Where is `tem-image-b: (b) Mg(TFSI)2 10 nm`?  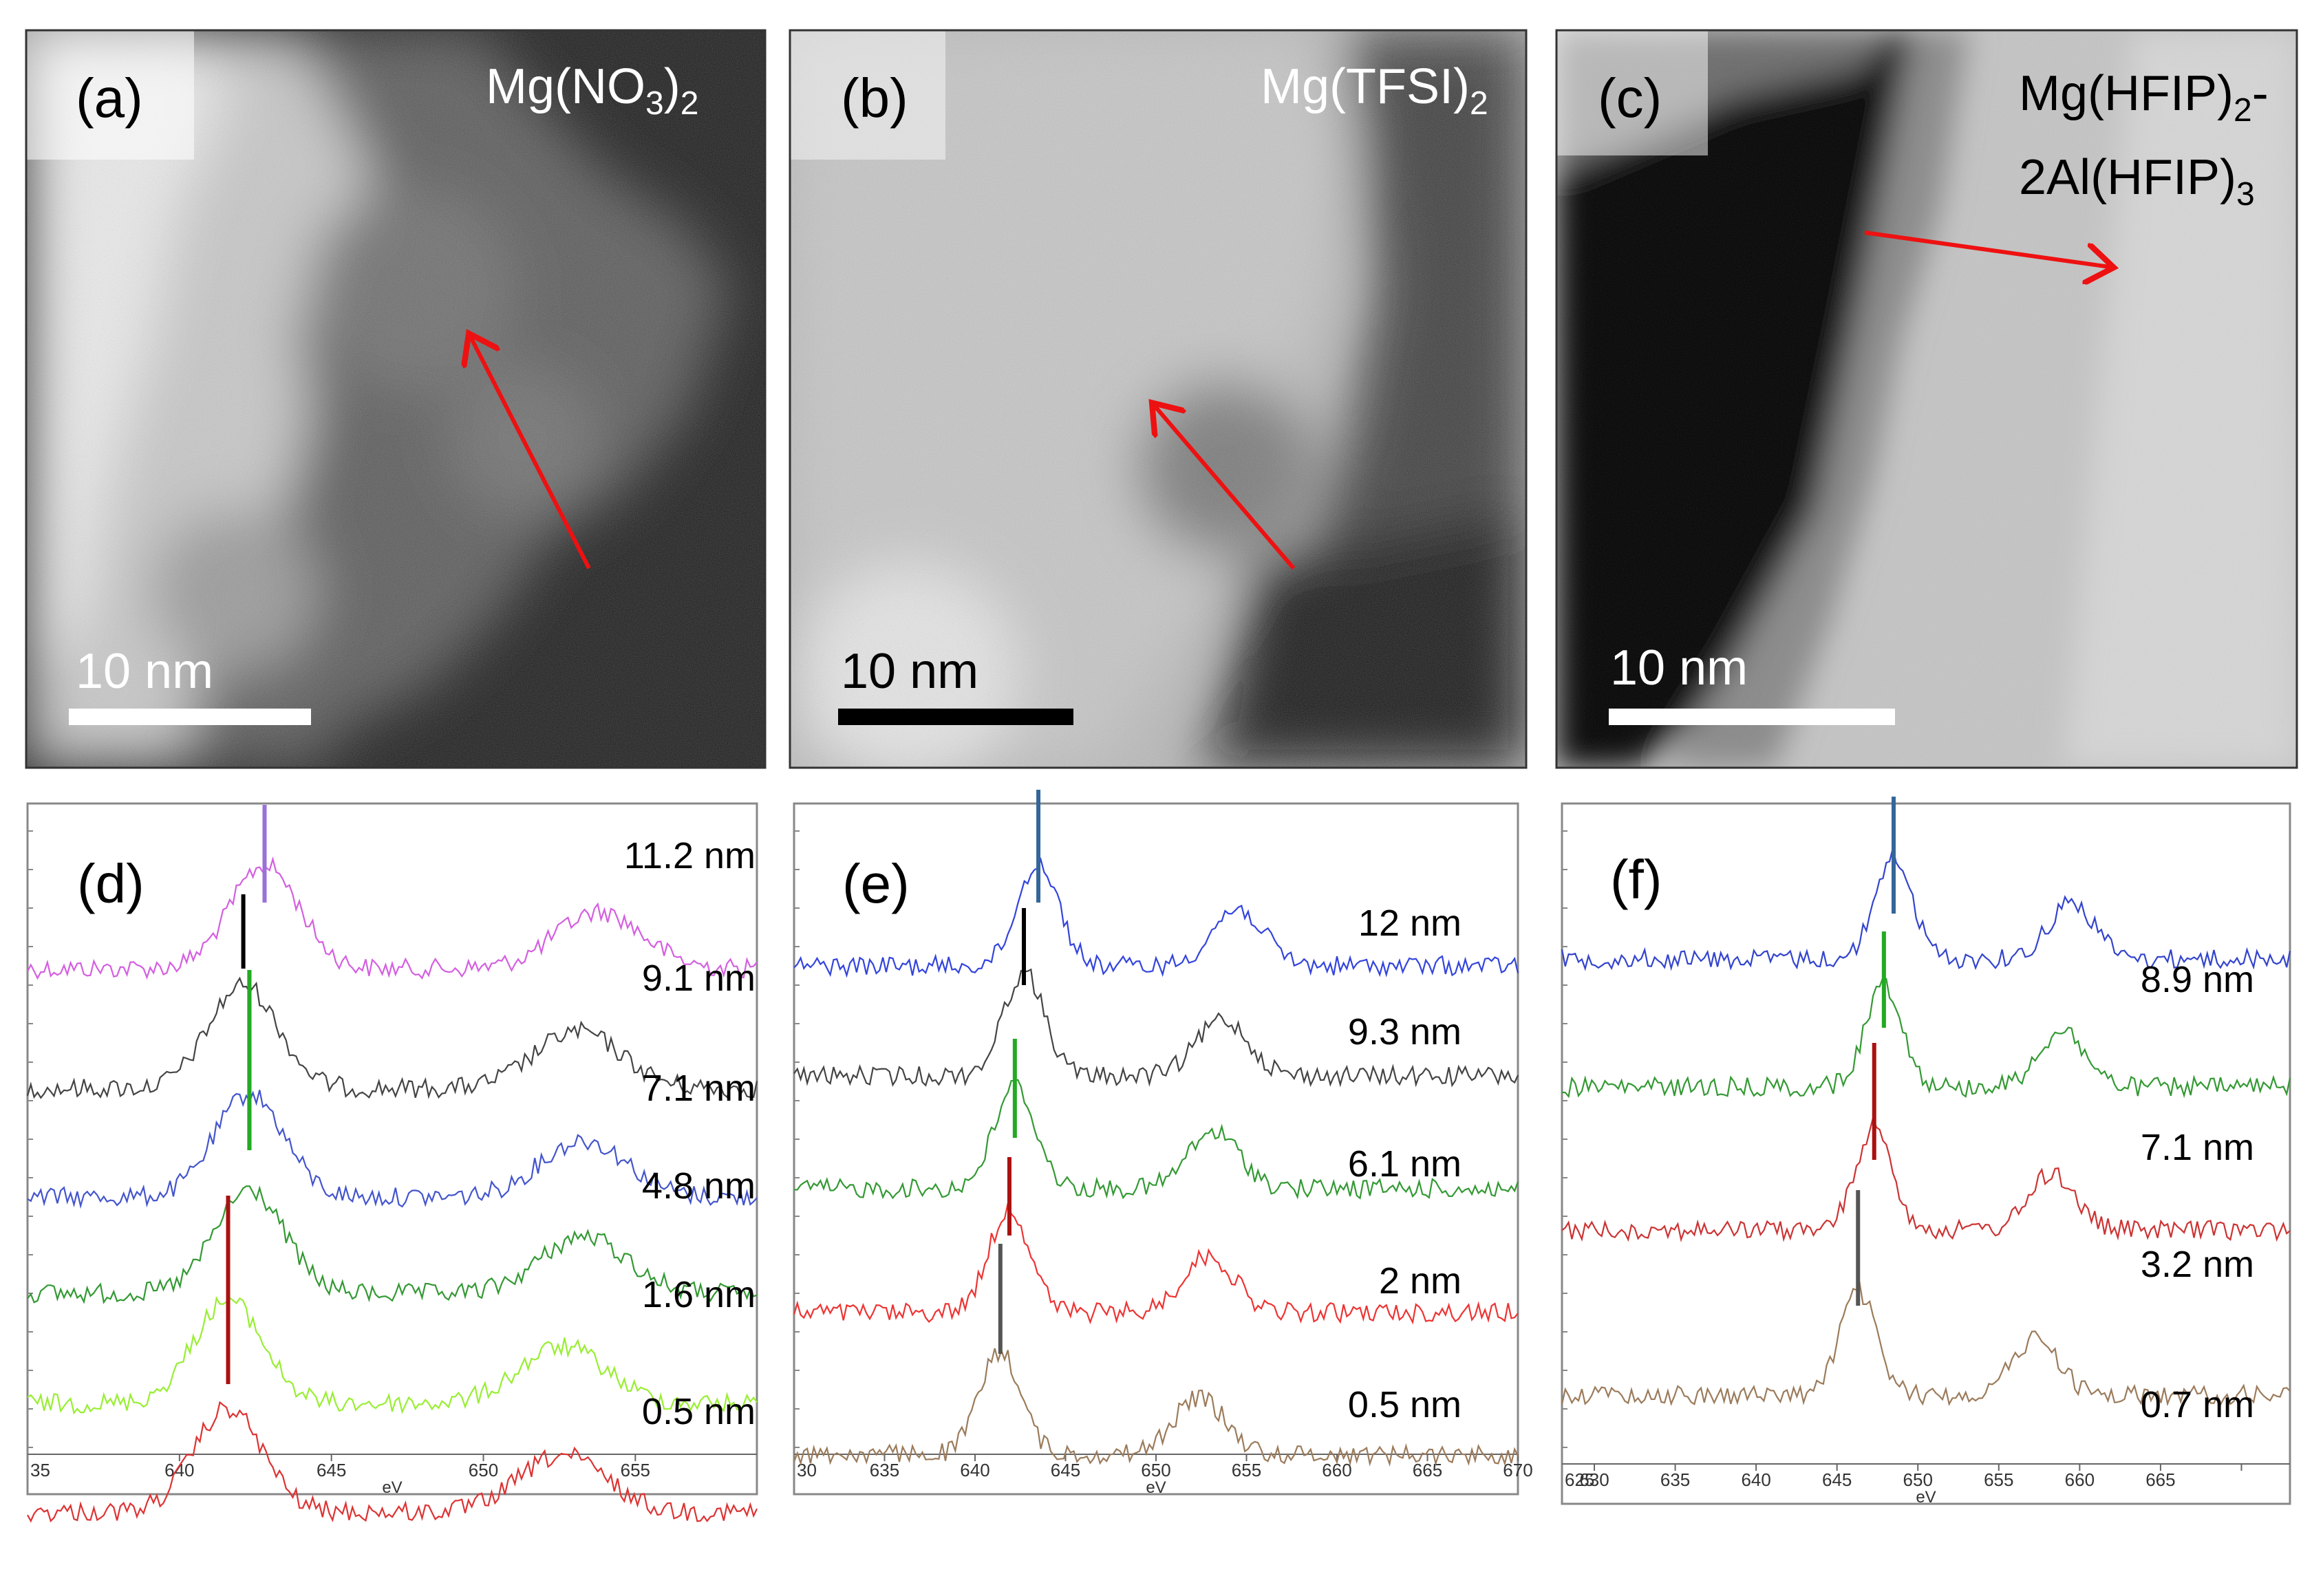 tem-image-b: (b) Mg(TFSI)2 10 nm is located at coordinates (1158, 399).